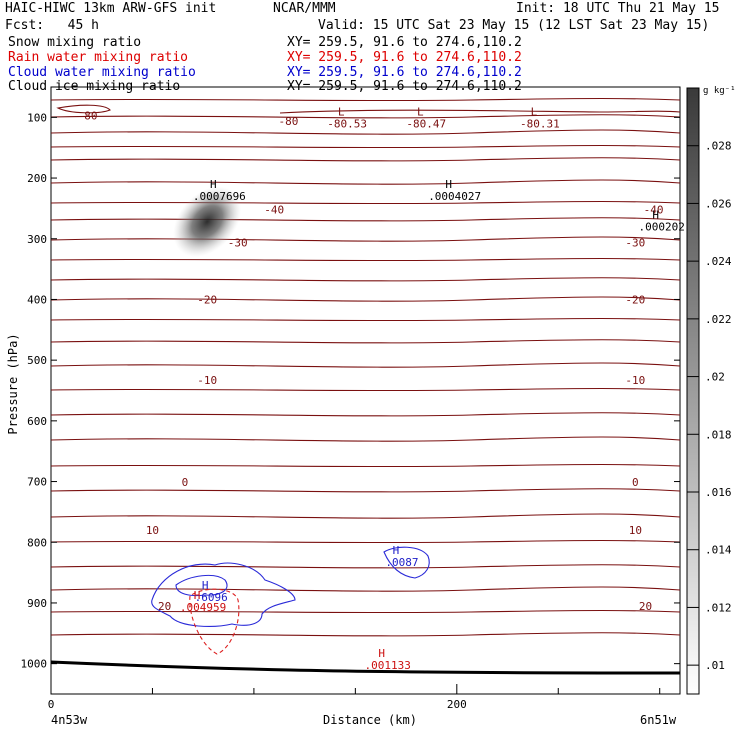 The image size is (740, 740). What do you see at coordinates (719, 91) in the screenshot?
I see `colorbar-unit: g kg⁻¹` at bounding box center [719, 91].